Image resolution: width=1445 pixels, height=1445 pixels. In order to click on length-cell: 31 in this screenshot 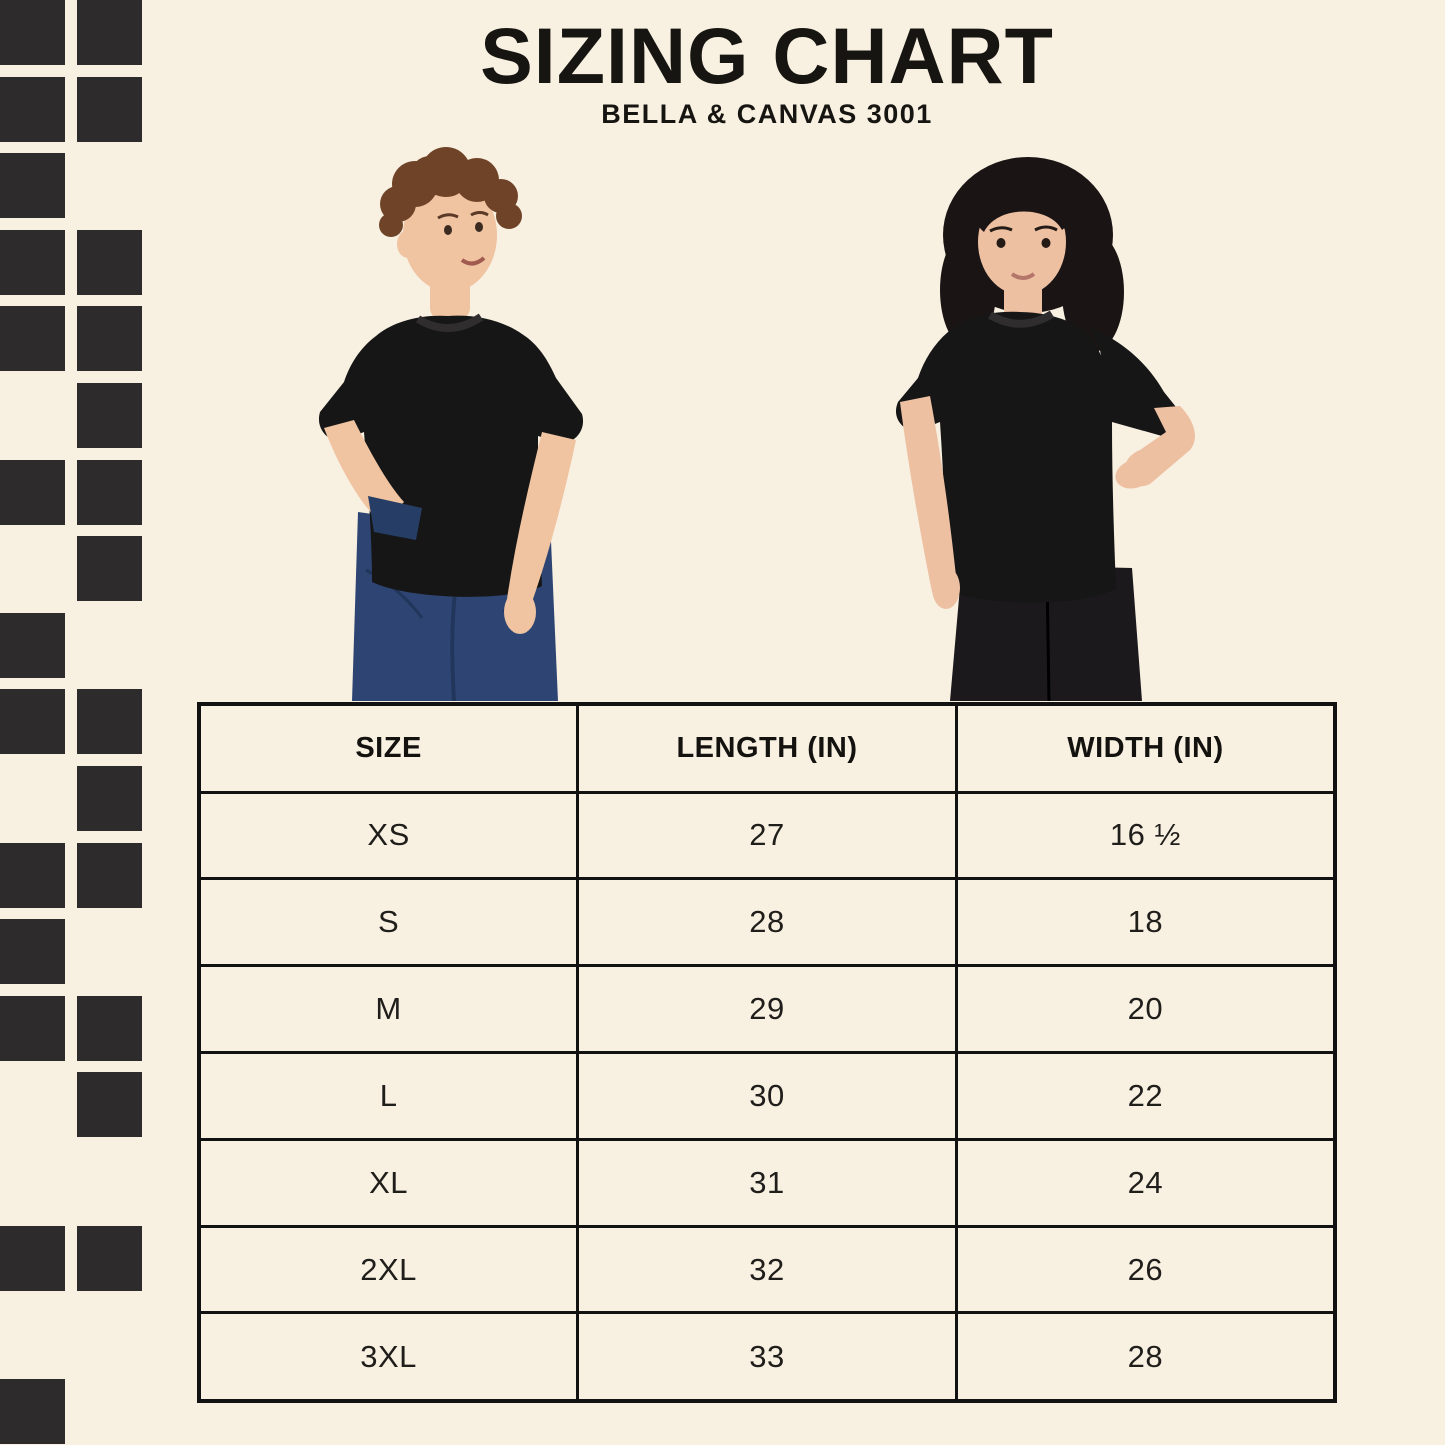, I will do `click(767, 1182)`.